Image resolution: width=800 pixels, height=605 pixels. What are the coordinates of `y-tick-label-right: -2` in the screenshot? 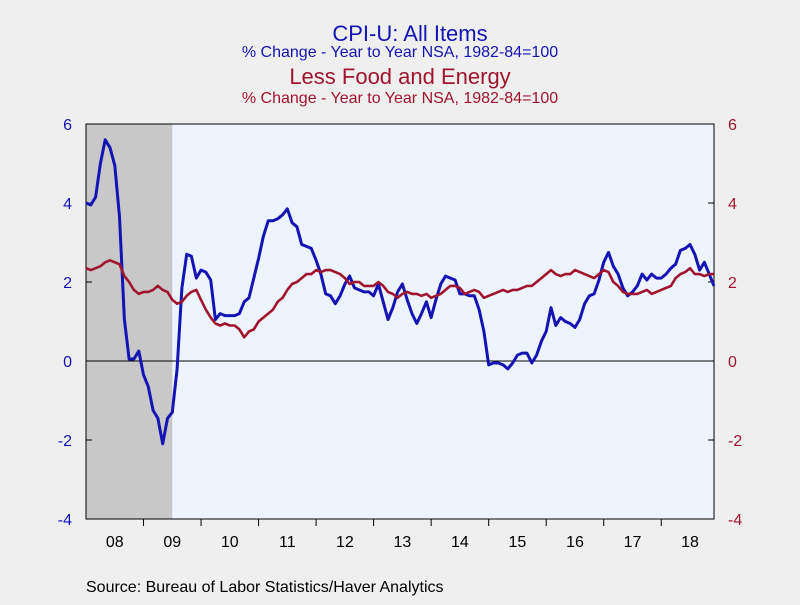 It's located at (735, 441).